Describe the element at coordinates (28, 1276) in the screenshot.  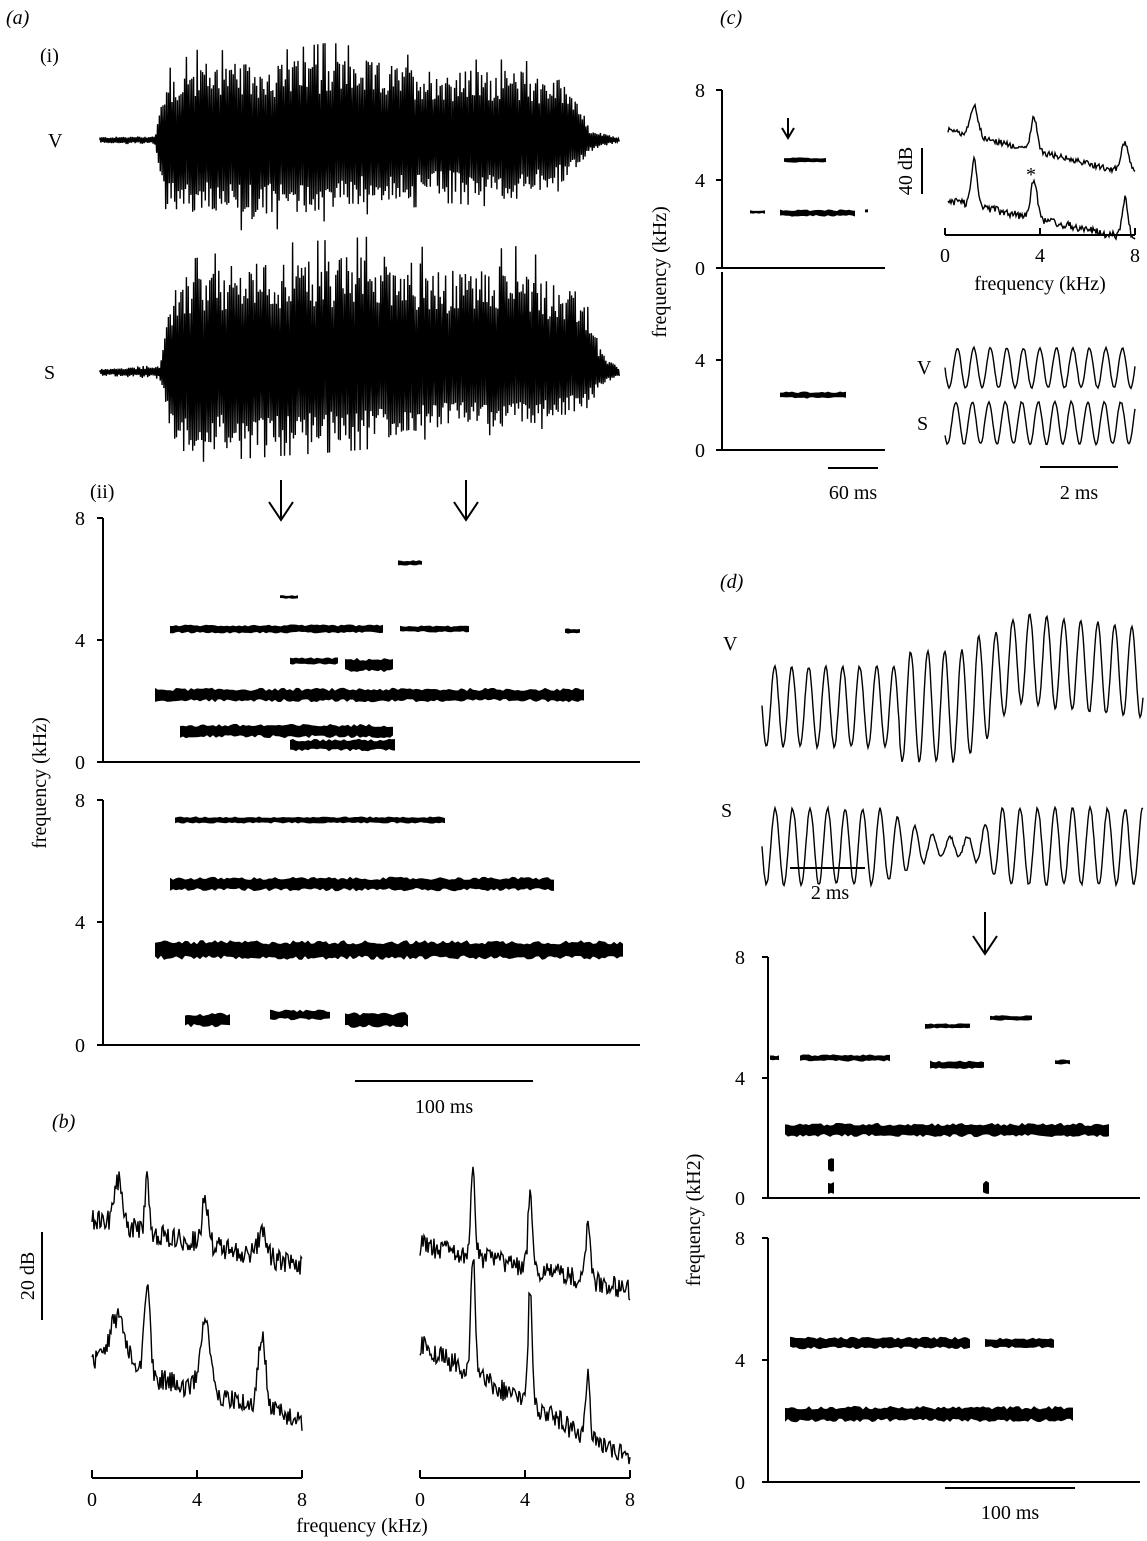
I see `scale-bar-label: 20 dB` at that location.